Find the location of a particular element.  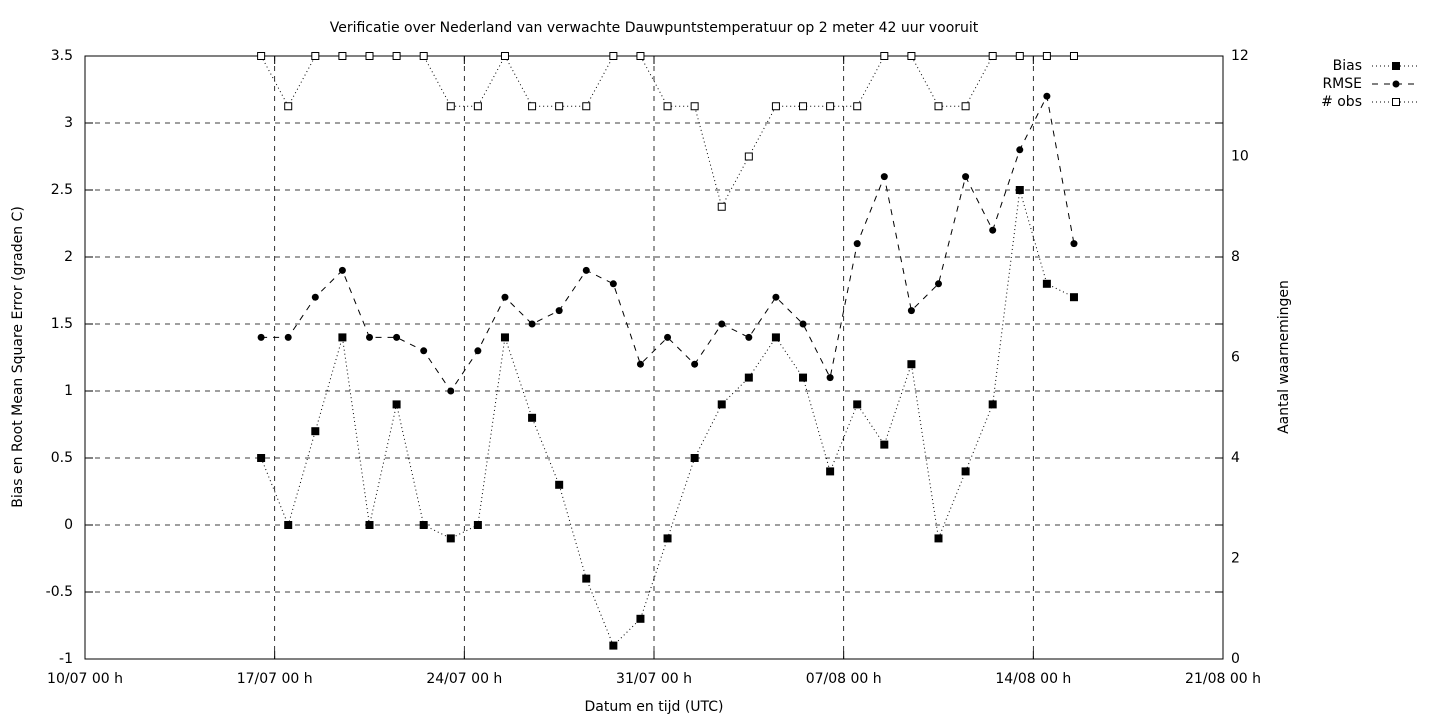

y2-tick-label: 8 is located at coordinates (1235, 257).